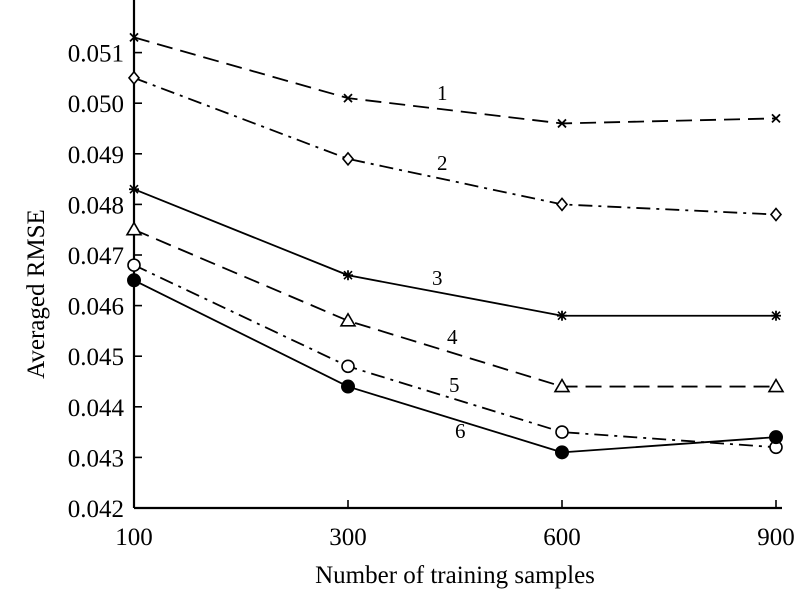 The width and height of the screenshot is (800, 590). Describe the element at coordinates (776, 537) in the screenshot. I see `x-tick-label: 900` at that location.